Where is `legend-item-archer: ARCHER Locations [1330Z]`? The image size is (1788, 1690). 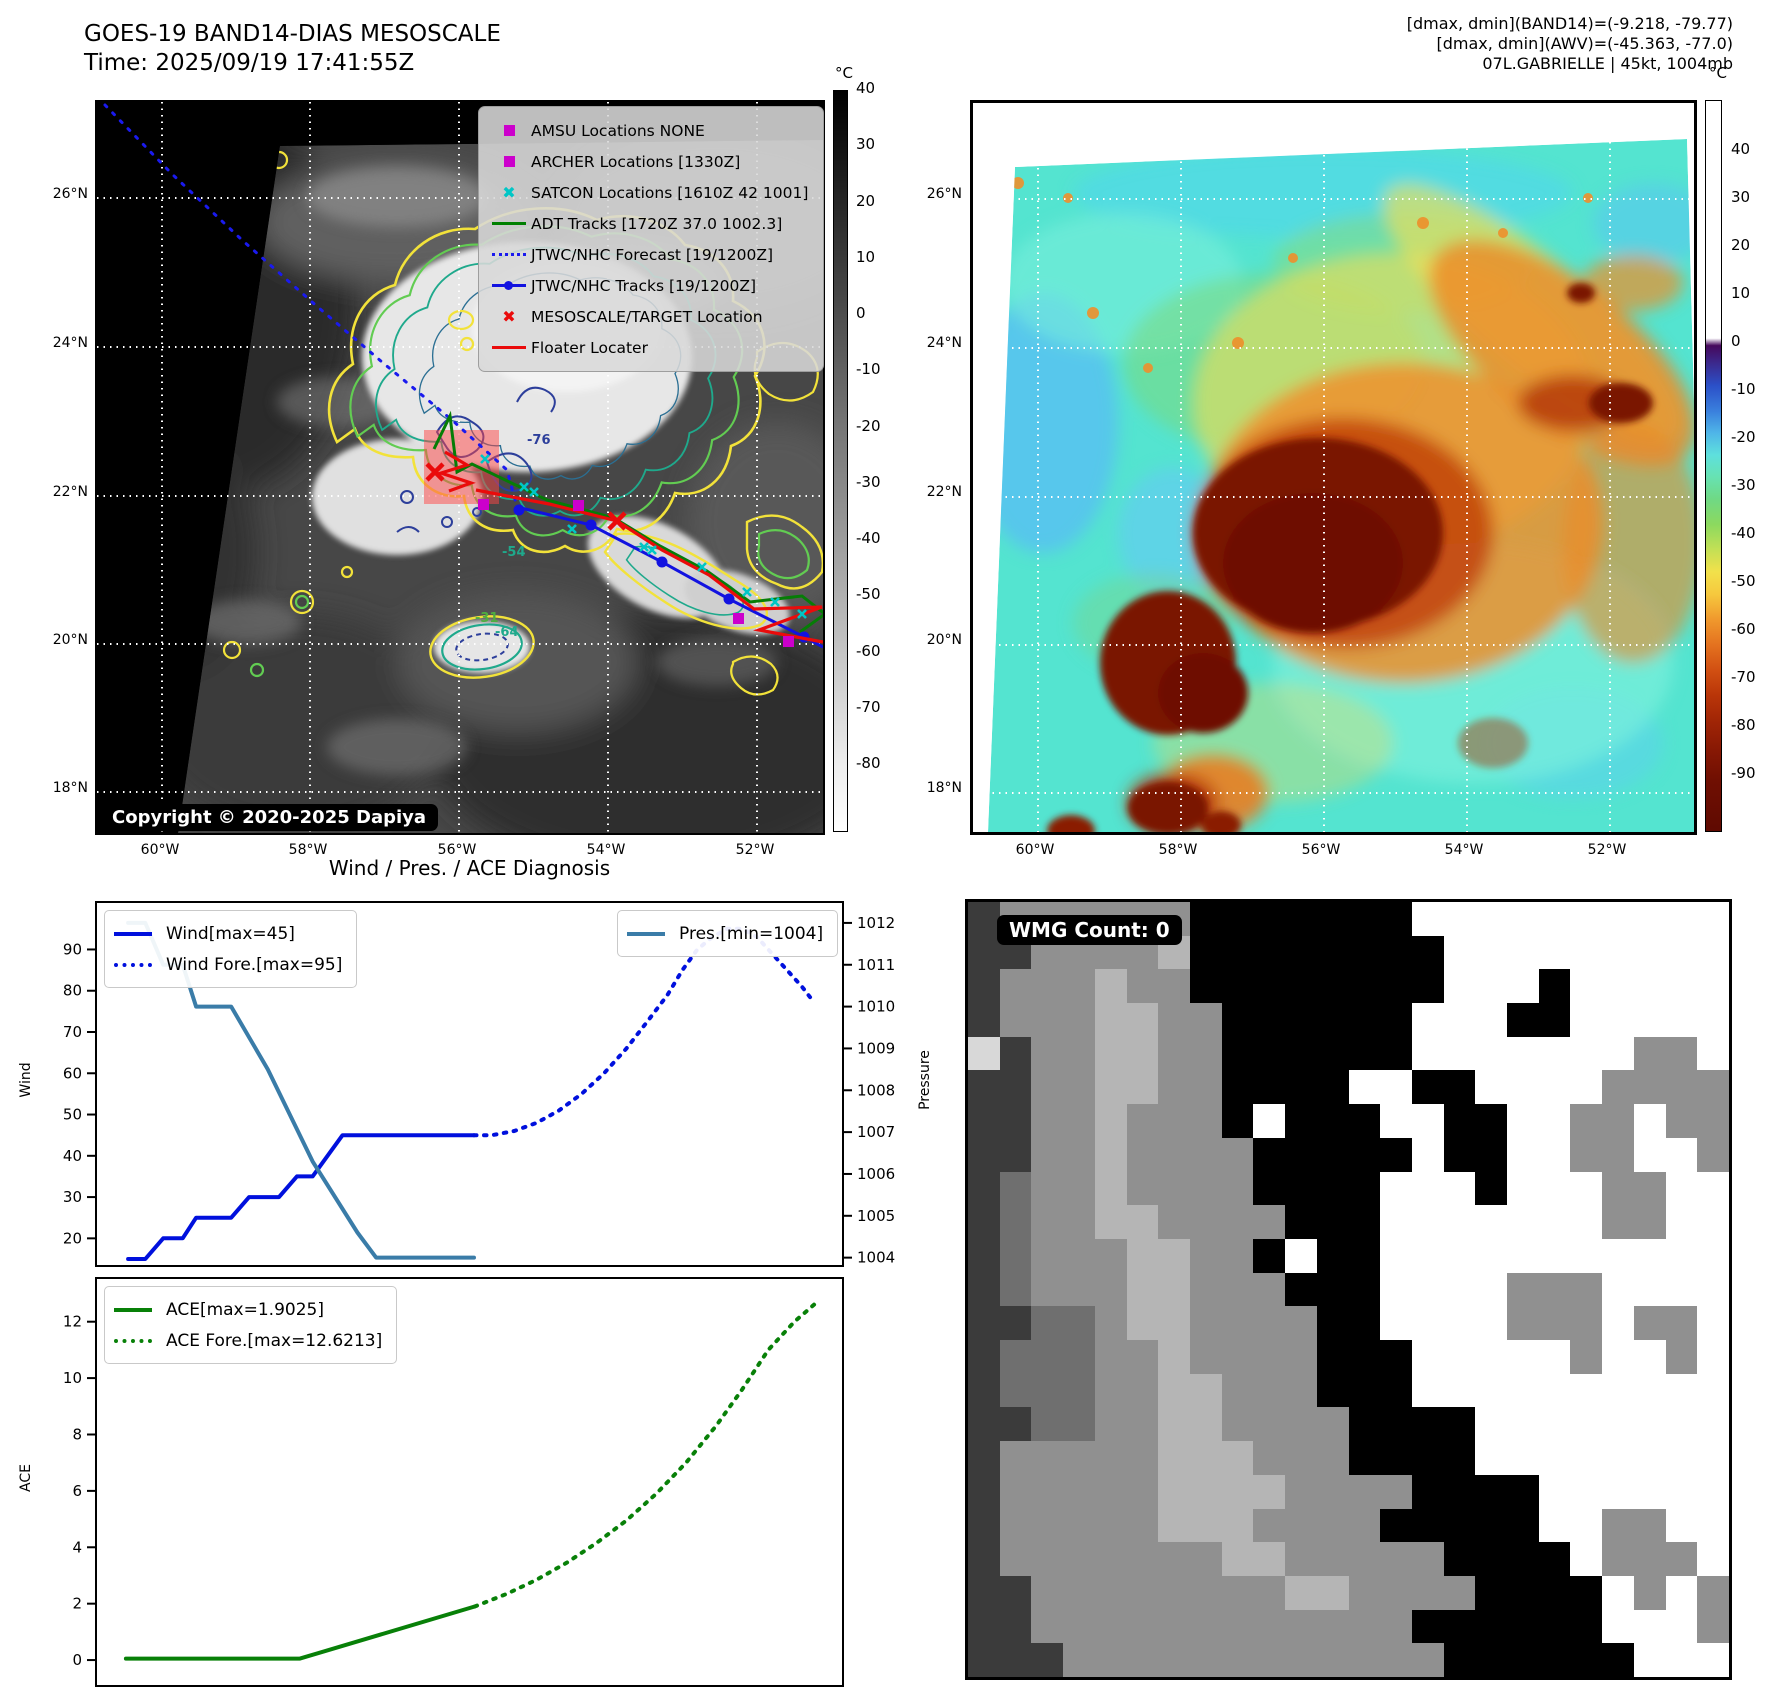
legend-item-archer: ARCHER Locations [1330Z] is located at coordinates (650, 161).